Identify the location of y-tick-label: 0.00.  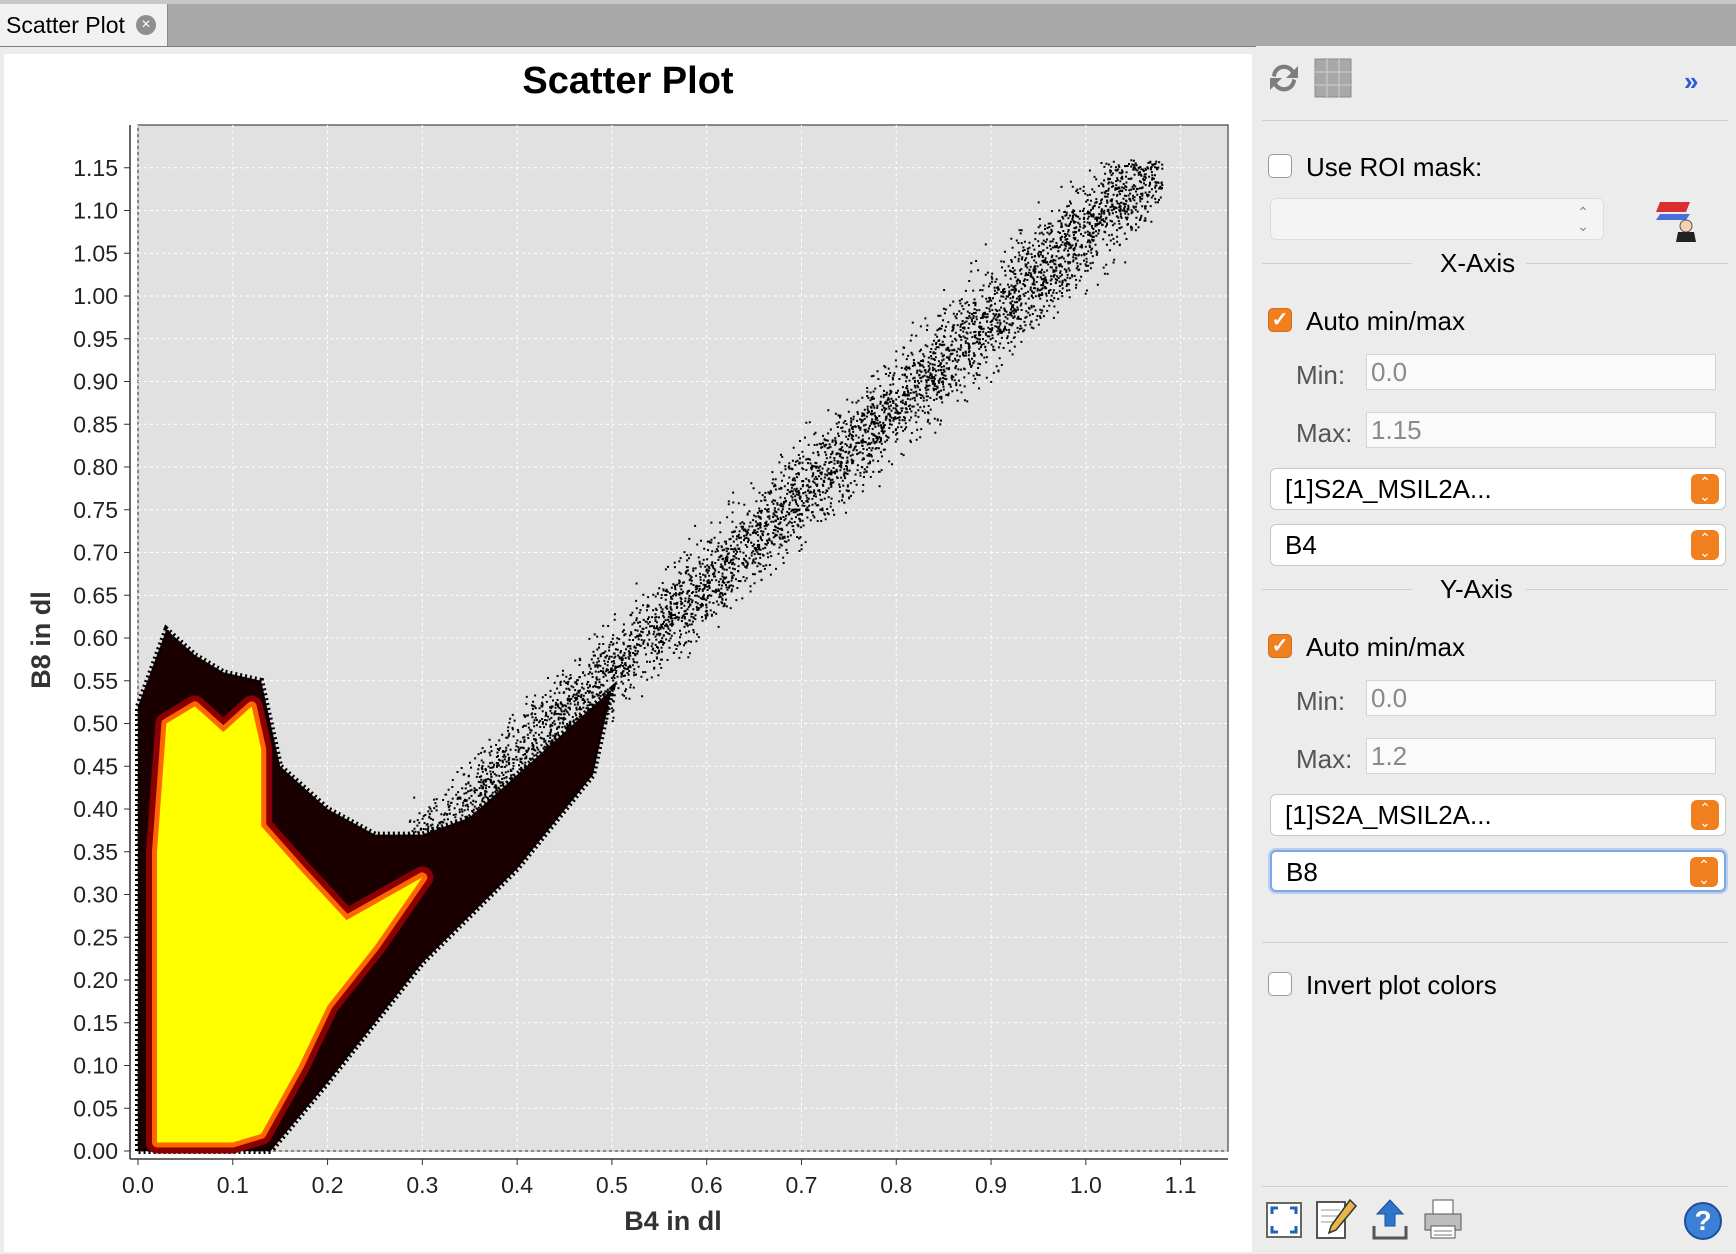
(95, 1151).